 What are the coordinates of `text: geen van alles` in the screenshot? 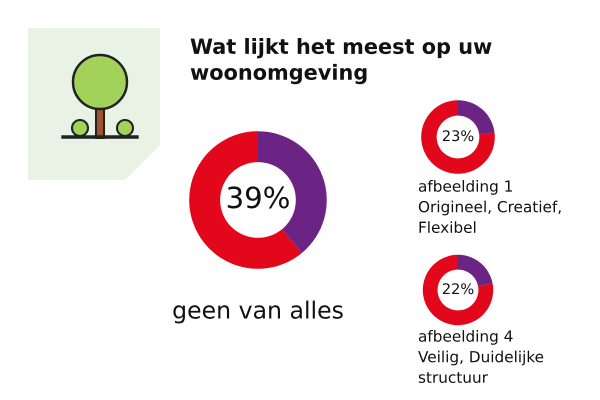 It's located at (258, 312).